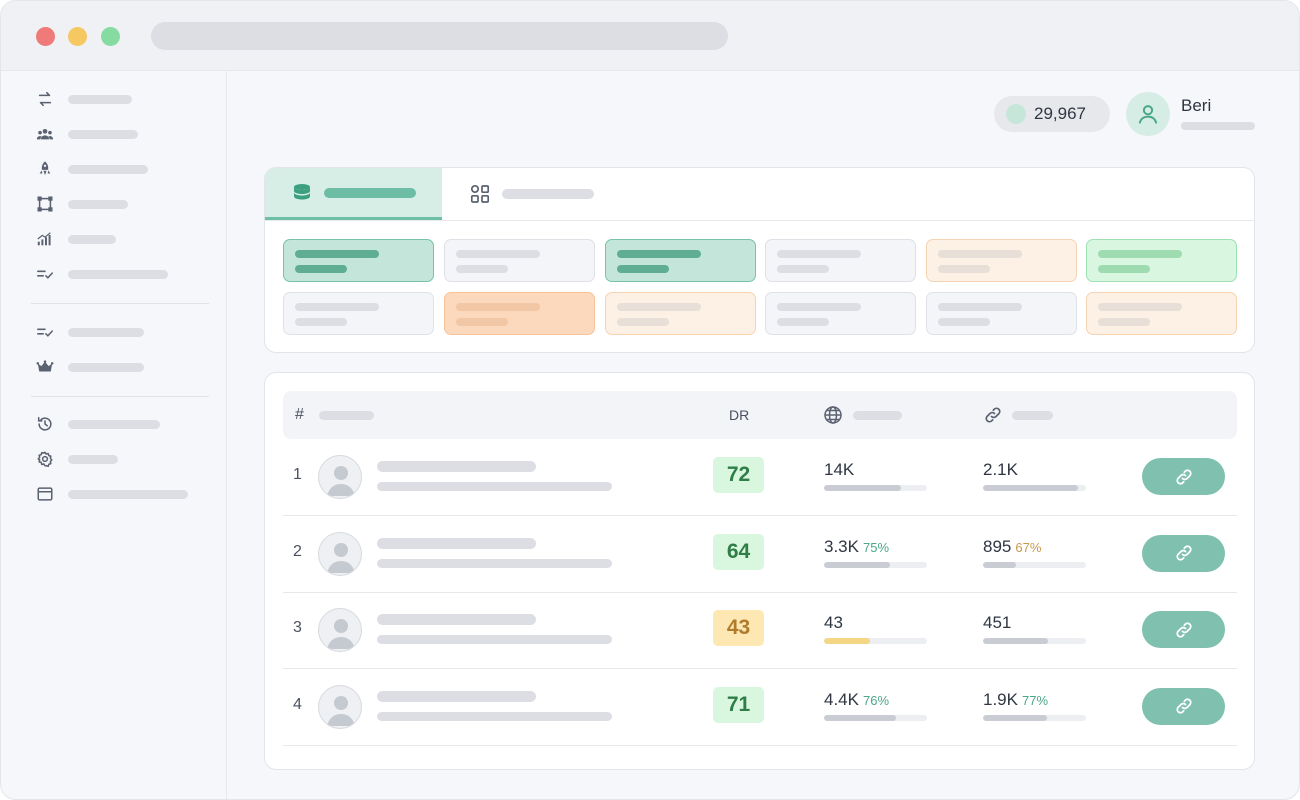  Describe the element at coordinates (738, 628) in the screenshot. I see `dr-badge: 43` at that location.